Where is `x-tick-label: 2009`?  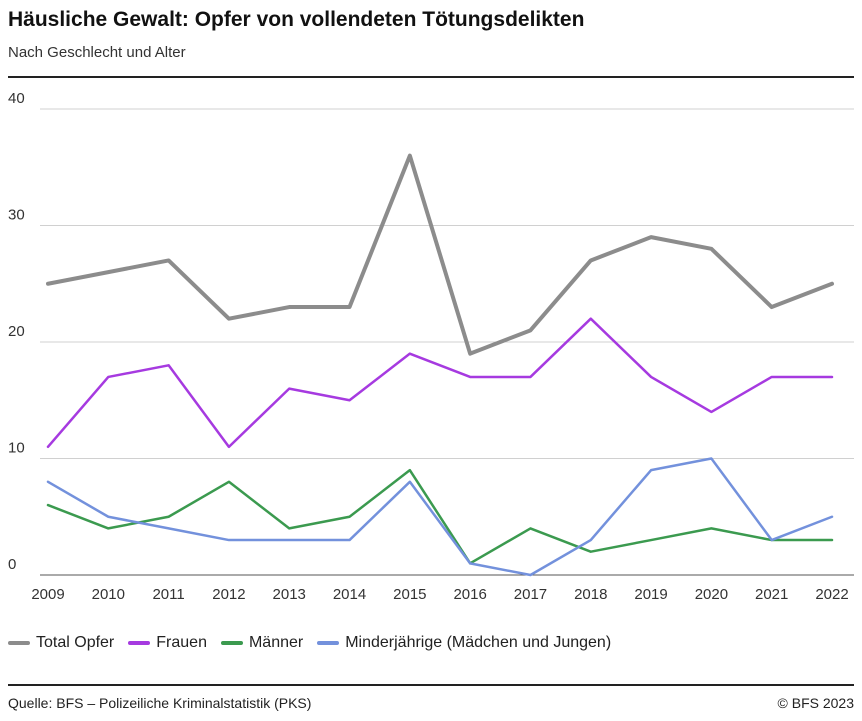 x-tick-label: 2009 is located at coordinates (47, 594).